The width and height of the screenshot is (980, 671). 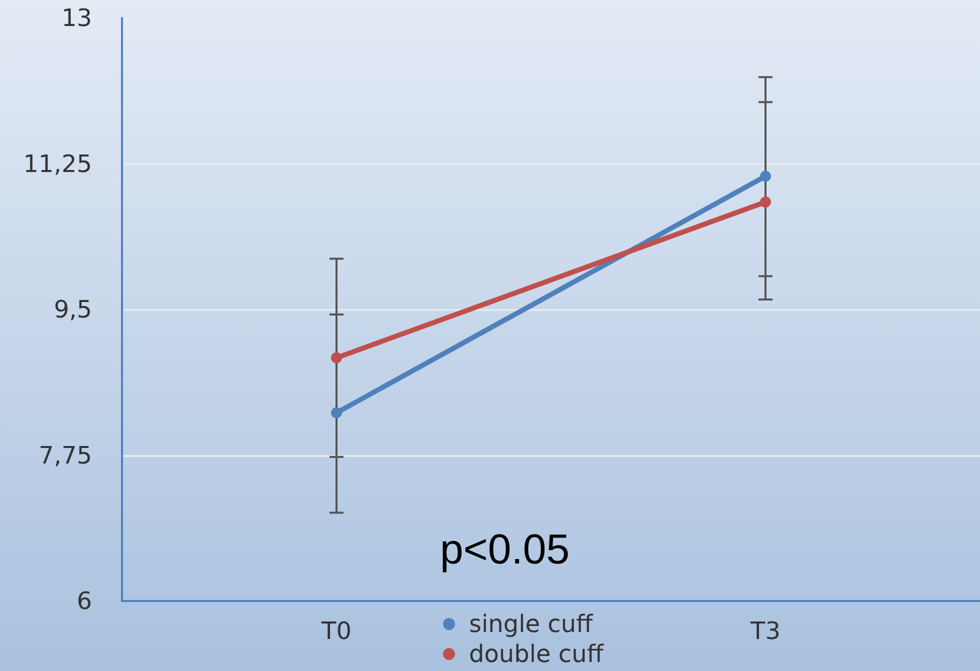 What do you see at coordinates (765, 631) in the screenshot?
I see `x-tick-label: T3` at bounding box center [765, 631].